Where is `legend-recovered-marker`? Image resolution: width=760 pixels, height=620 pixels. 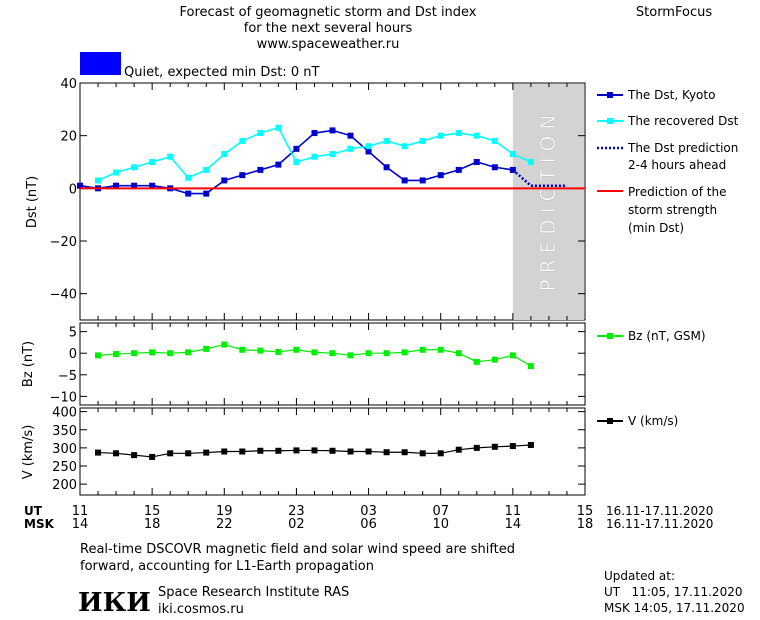
legend-recovered-marker is located at coordinates (610, 121).